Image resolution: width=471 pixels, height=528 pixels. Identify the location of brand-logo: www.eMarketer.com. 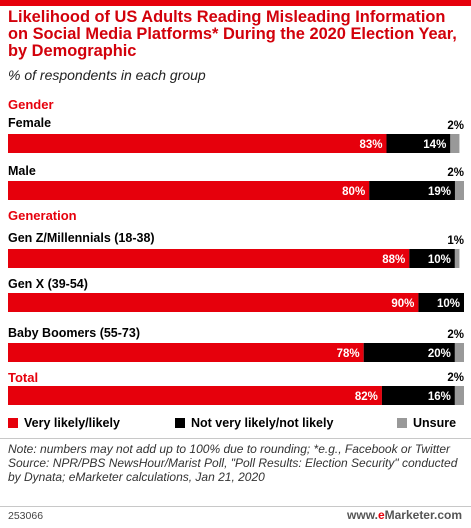
(404, 515).